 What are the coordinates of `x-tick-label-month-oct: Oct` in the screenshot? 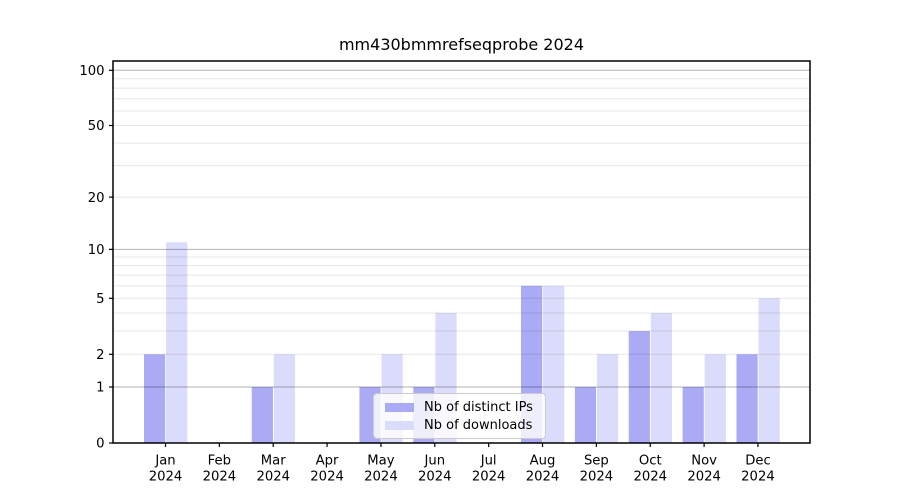 It's located at (650, 461).